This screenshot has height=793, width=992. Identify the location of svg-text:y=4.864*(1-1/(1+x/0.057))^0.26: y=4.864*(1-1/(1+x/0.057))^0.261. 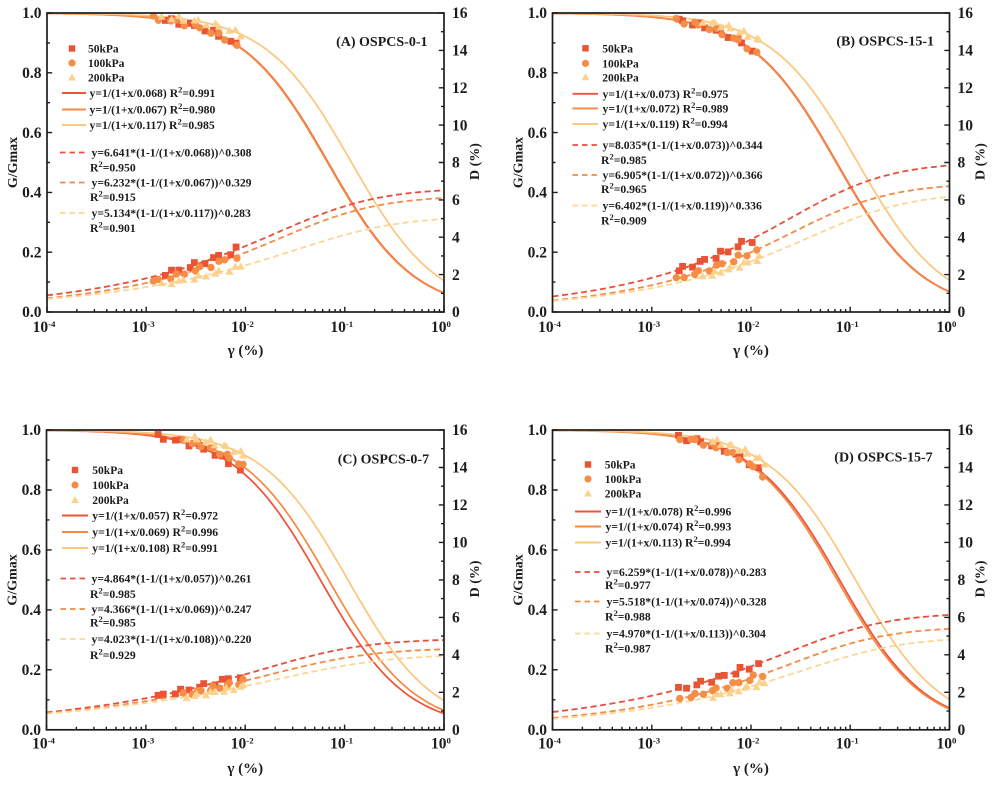
(172, 579).